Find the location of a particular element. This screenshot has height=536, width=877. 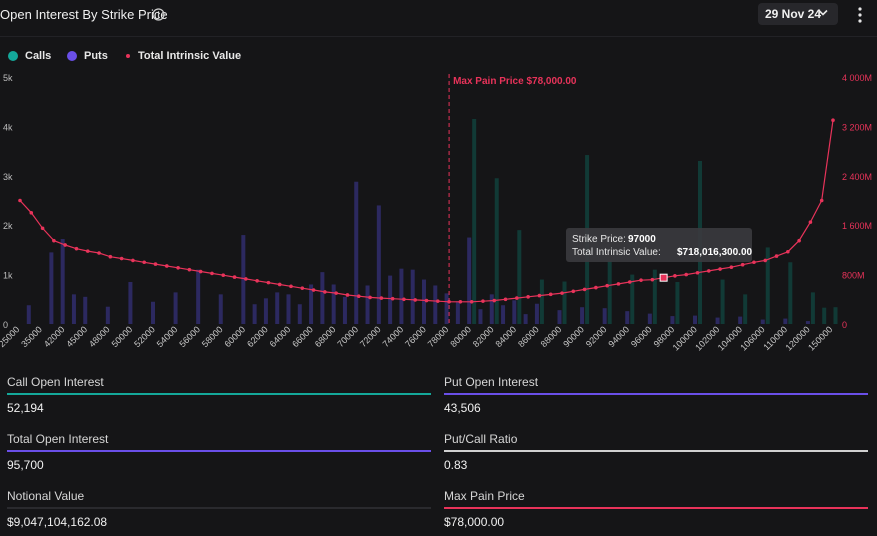

stat-total-open-interest: Total Open Interest 95,700 is located at coordinates (215, 452).